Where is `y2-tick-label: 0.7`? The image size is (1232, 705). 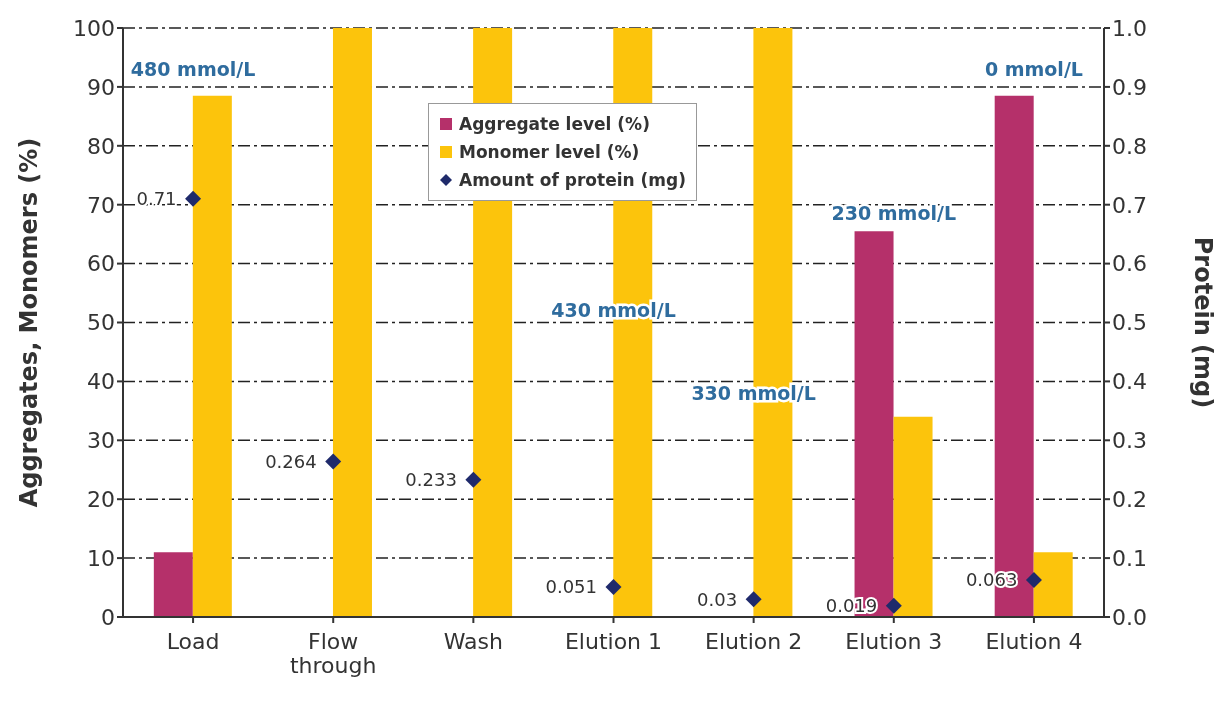 y2-tick-label: 0.7 is located at coordinates (1129, 205).